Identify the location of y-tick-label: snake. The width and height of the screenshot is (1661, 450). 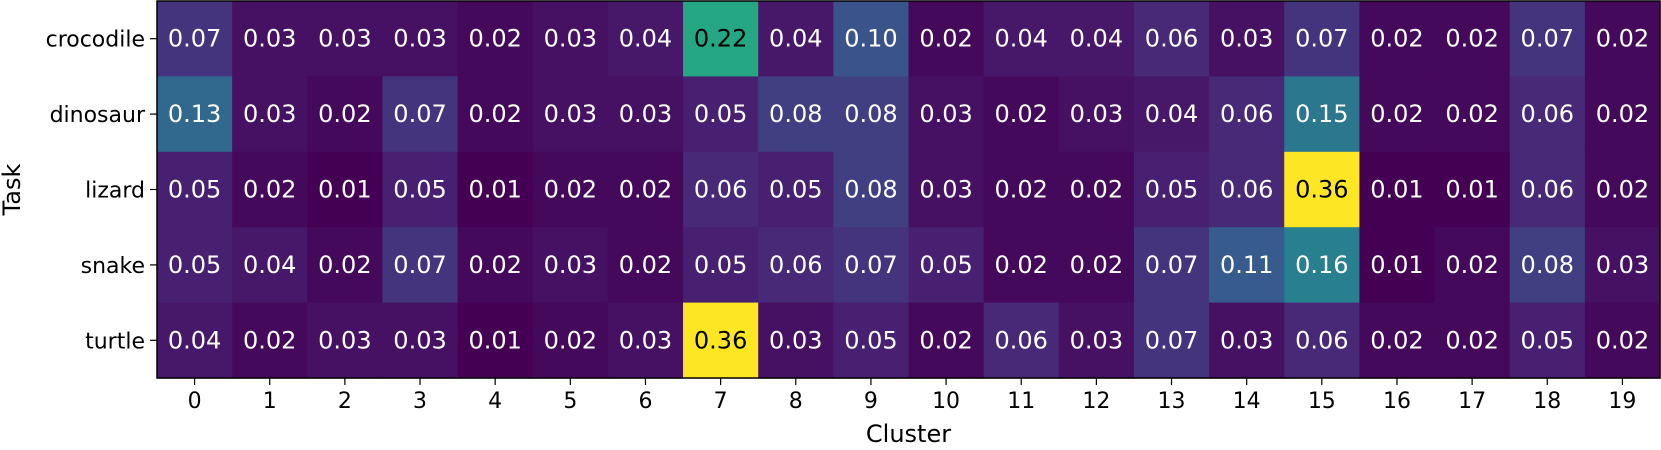
(113, 266).